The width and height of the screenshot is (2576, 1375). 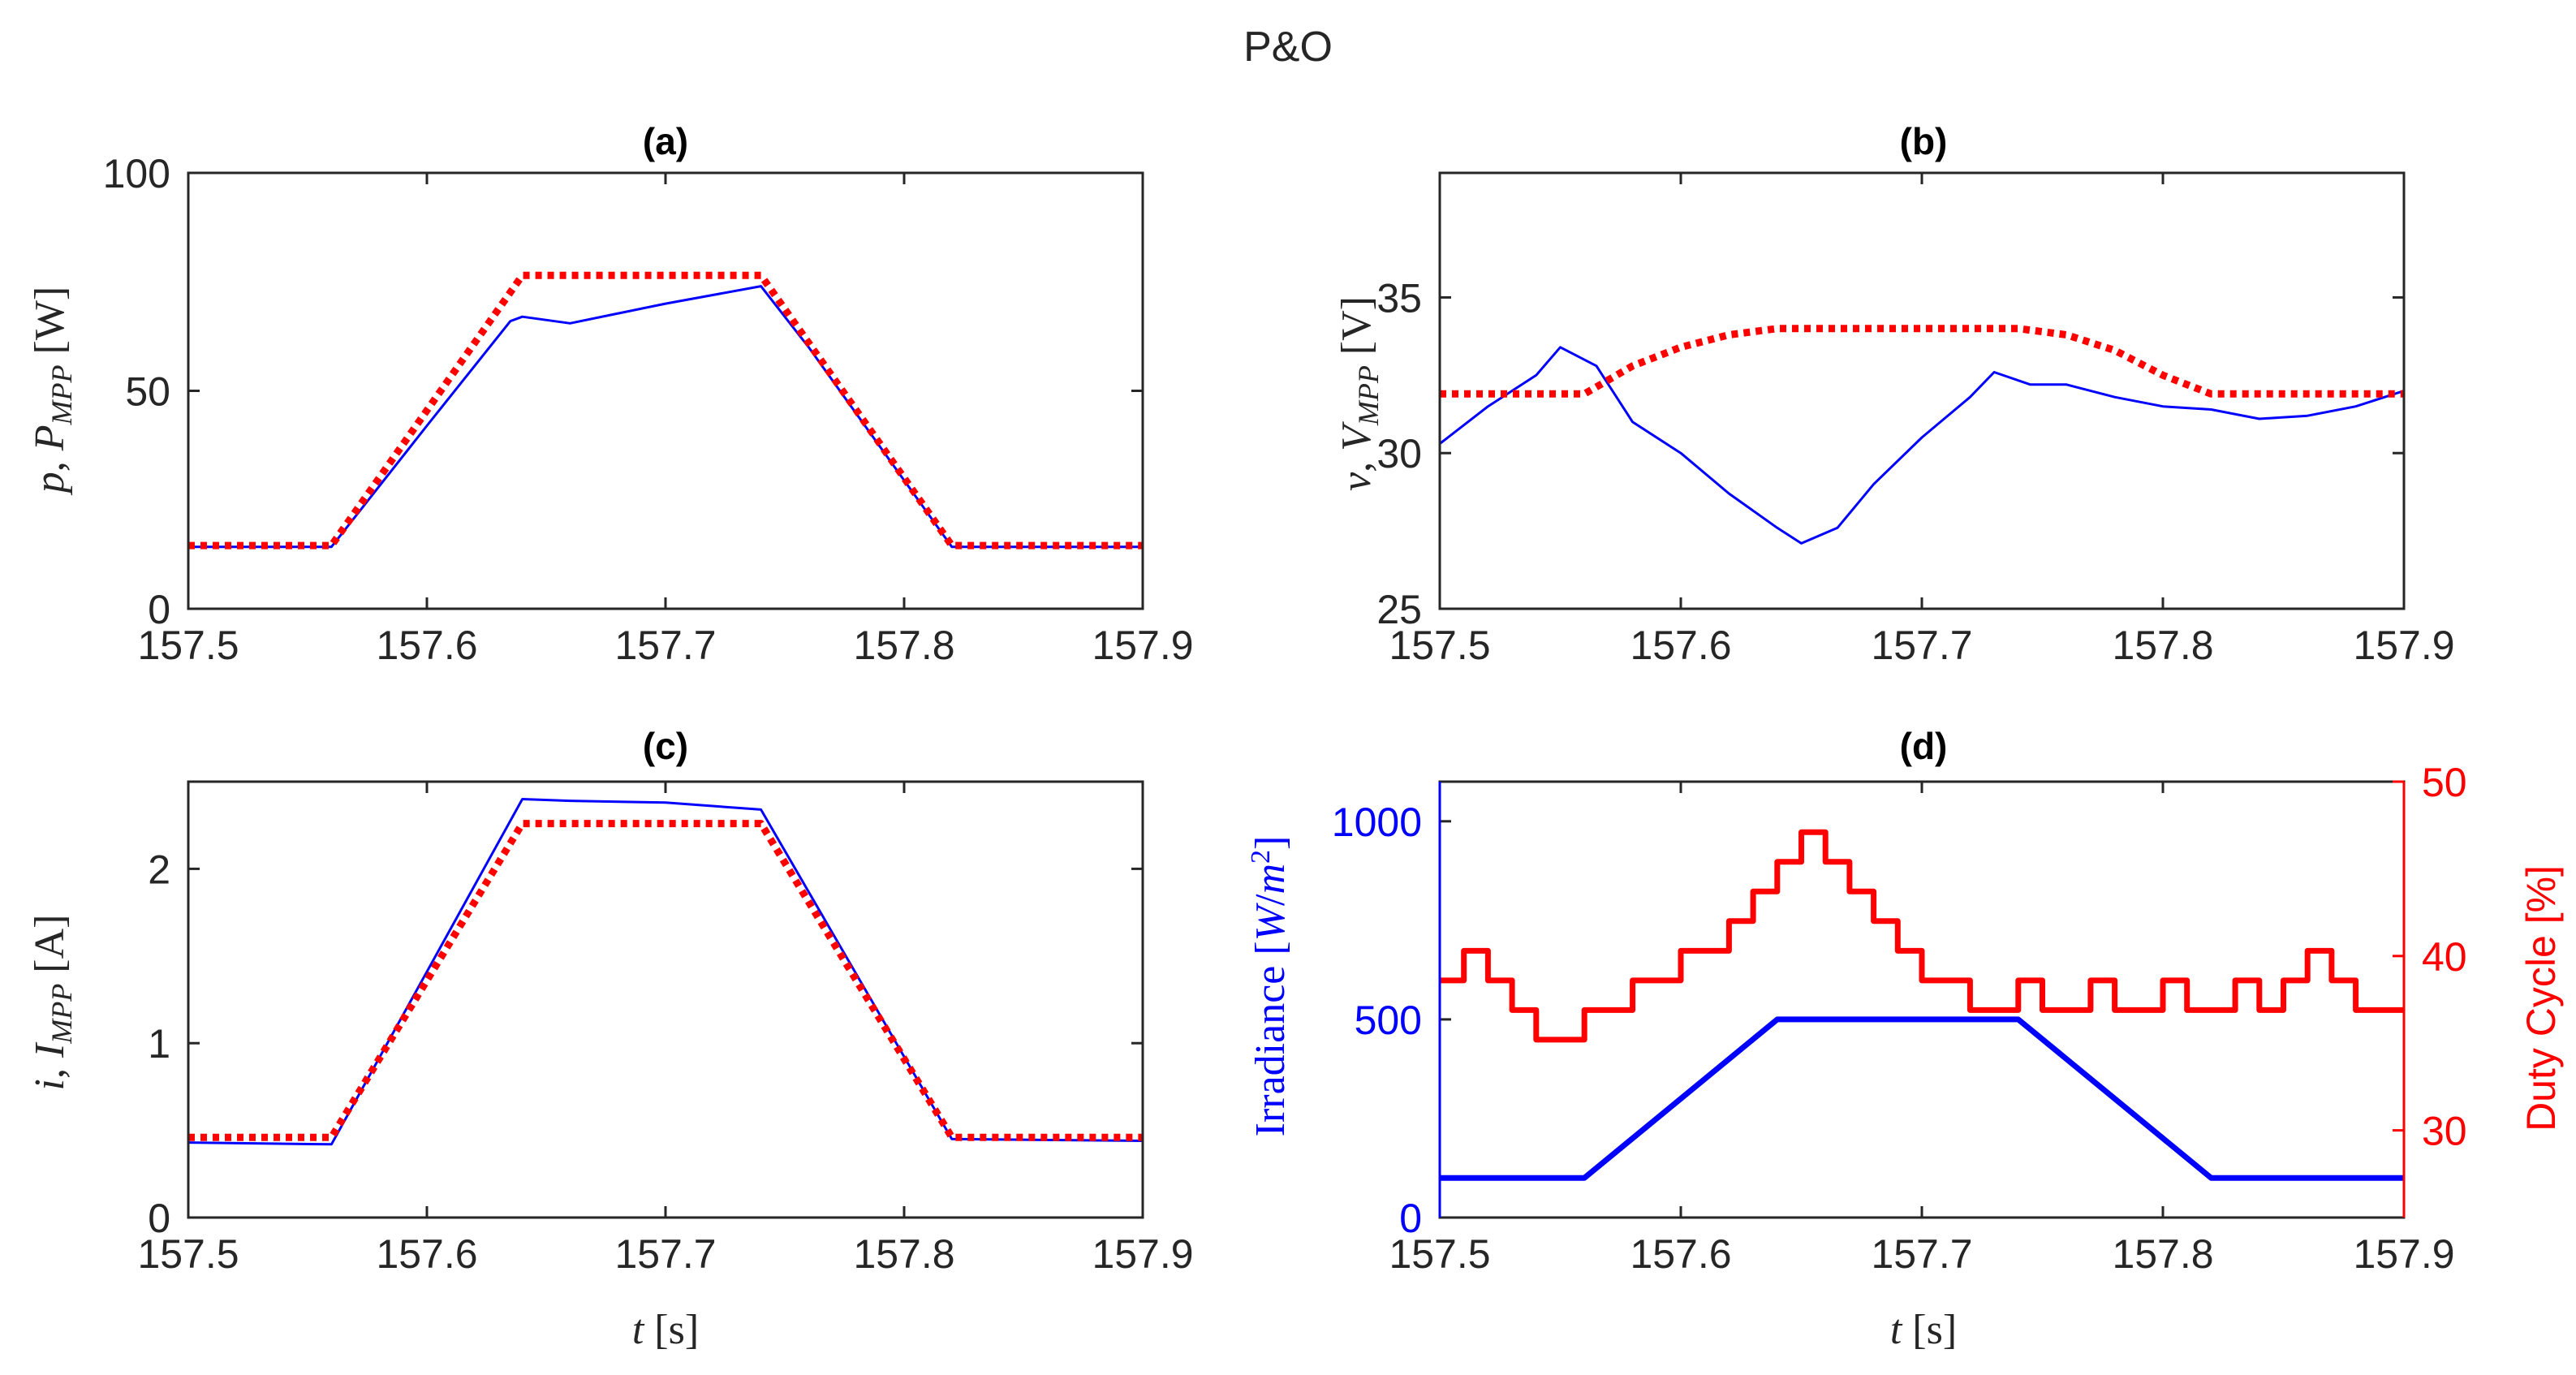 What do you see at coordinates (1922, 1254) in the screenshot?
I see `panel-d-xtick-label-2: 157.7` at bounding box center [1922, 1254].